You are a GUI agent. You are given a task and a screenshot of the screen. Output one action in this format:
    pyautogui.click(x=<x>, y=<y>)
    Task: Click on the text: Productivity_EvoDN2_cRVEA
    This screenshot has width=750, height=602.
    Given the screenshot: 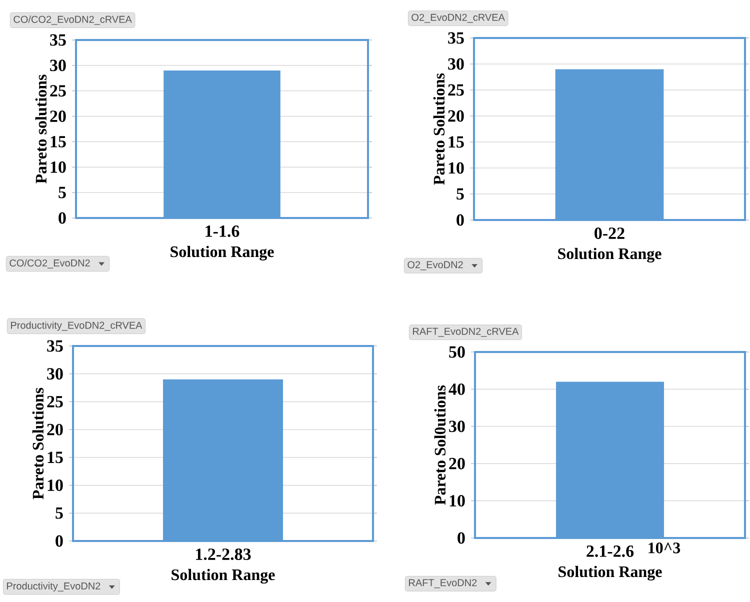 What is the action you would take?
    pyautogui.click(x=76, y=326)
    